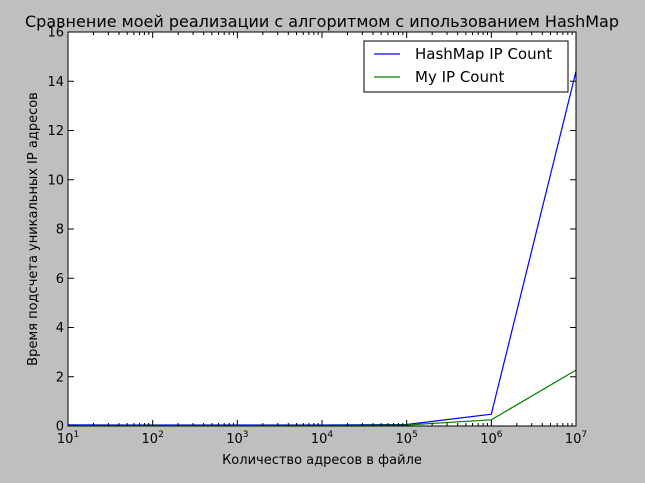  Describe the element at coordinates (60, 230) in the screenshot. I see `y-tick-label: 8` at that location.